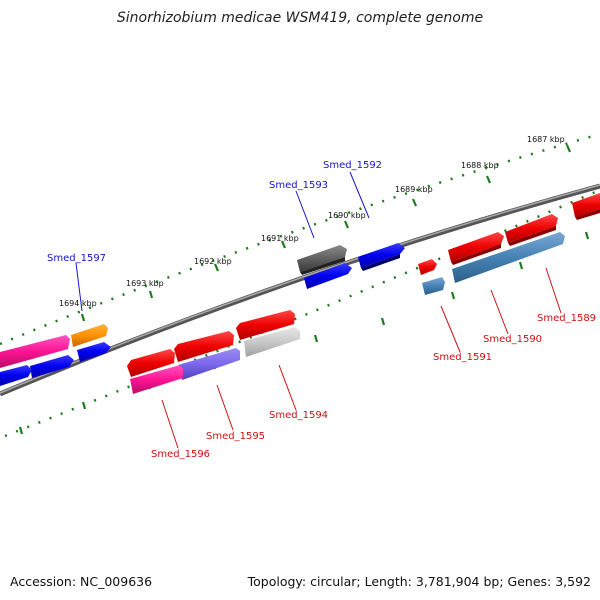 The width and height of the screenshot is (600, 600). What do you see at coordinates (298, 415) in the screenshot?
I see `gene-label-smed-1594: Smed_1594` at bounding box center [298, 415].